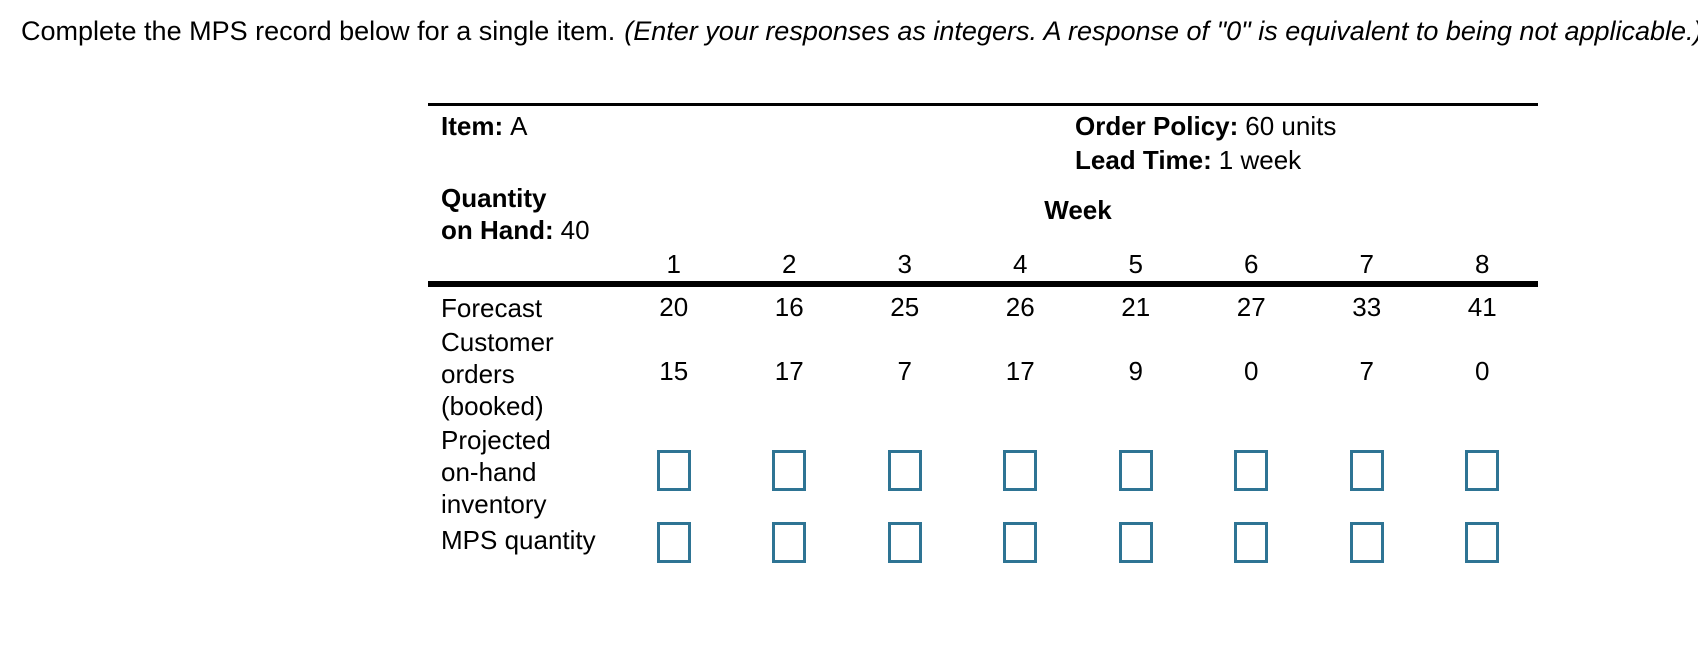 The width and height of the screenshot is (1698, 660). What do you see at coordinates (673, 542) in the screenshot?
I see `mps-quantity-input-w1` at bounding box center [673, 542].